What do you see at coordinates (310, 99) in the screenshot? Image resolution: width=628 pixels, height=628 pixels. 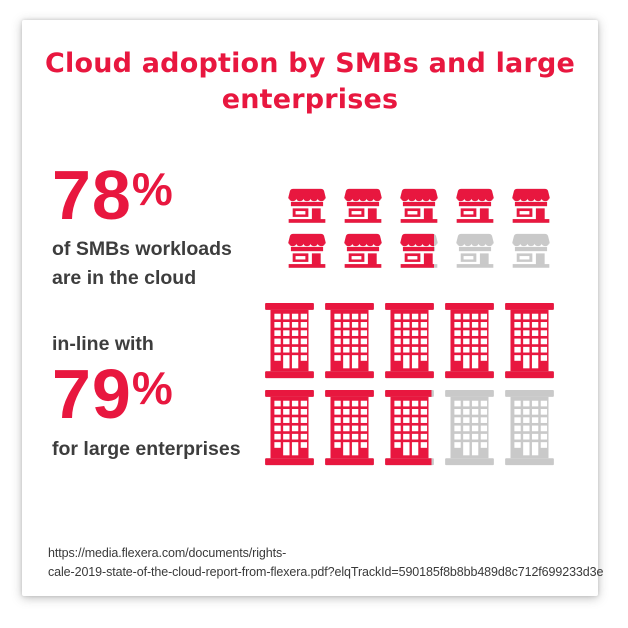 I see `title-line-2: enterprises` at bounding box center [310, 99].